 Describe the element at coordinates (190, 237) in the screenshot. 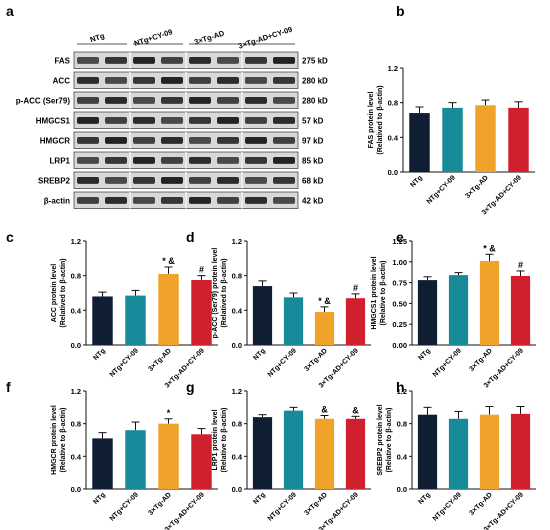

I see `panel-label-d: d` at that location.